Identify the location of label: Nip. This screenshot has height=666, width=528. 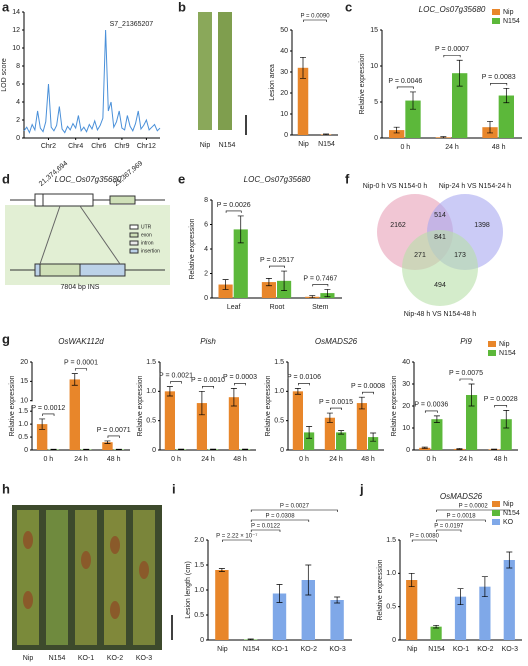
(28, 658).